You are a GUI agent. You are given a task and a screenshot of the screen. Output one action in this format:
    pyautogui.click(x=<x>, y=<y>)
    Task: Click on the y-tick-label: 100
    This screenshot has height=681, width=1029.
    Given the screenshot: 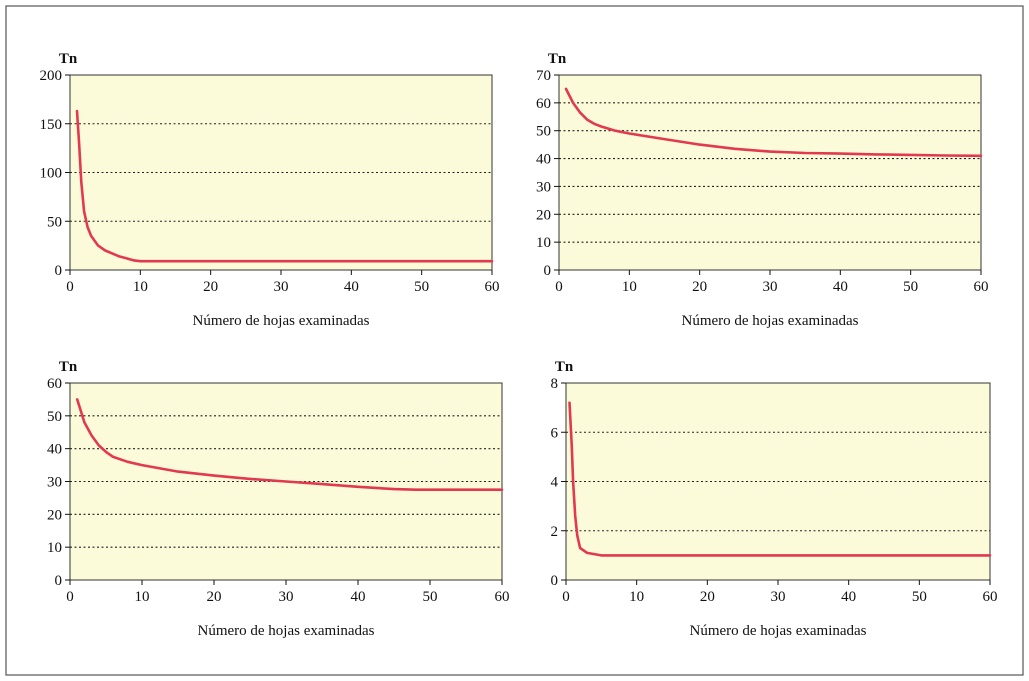 What is the action you would take?
    pyautogui.click(x=51, y=174)
    